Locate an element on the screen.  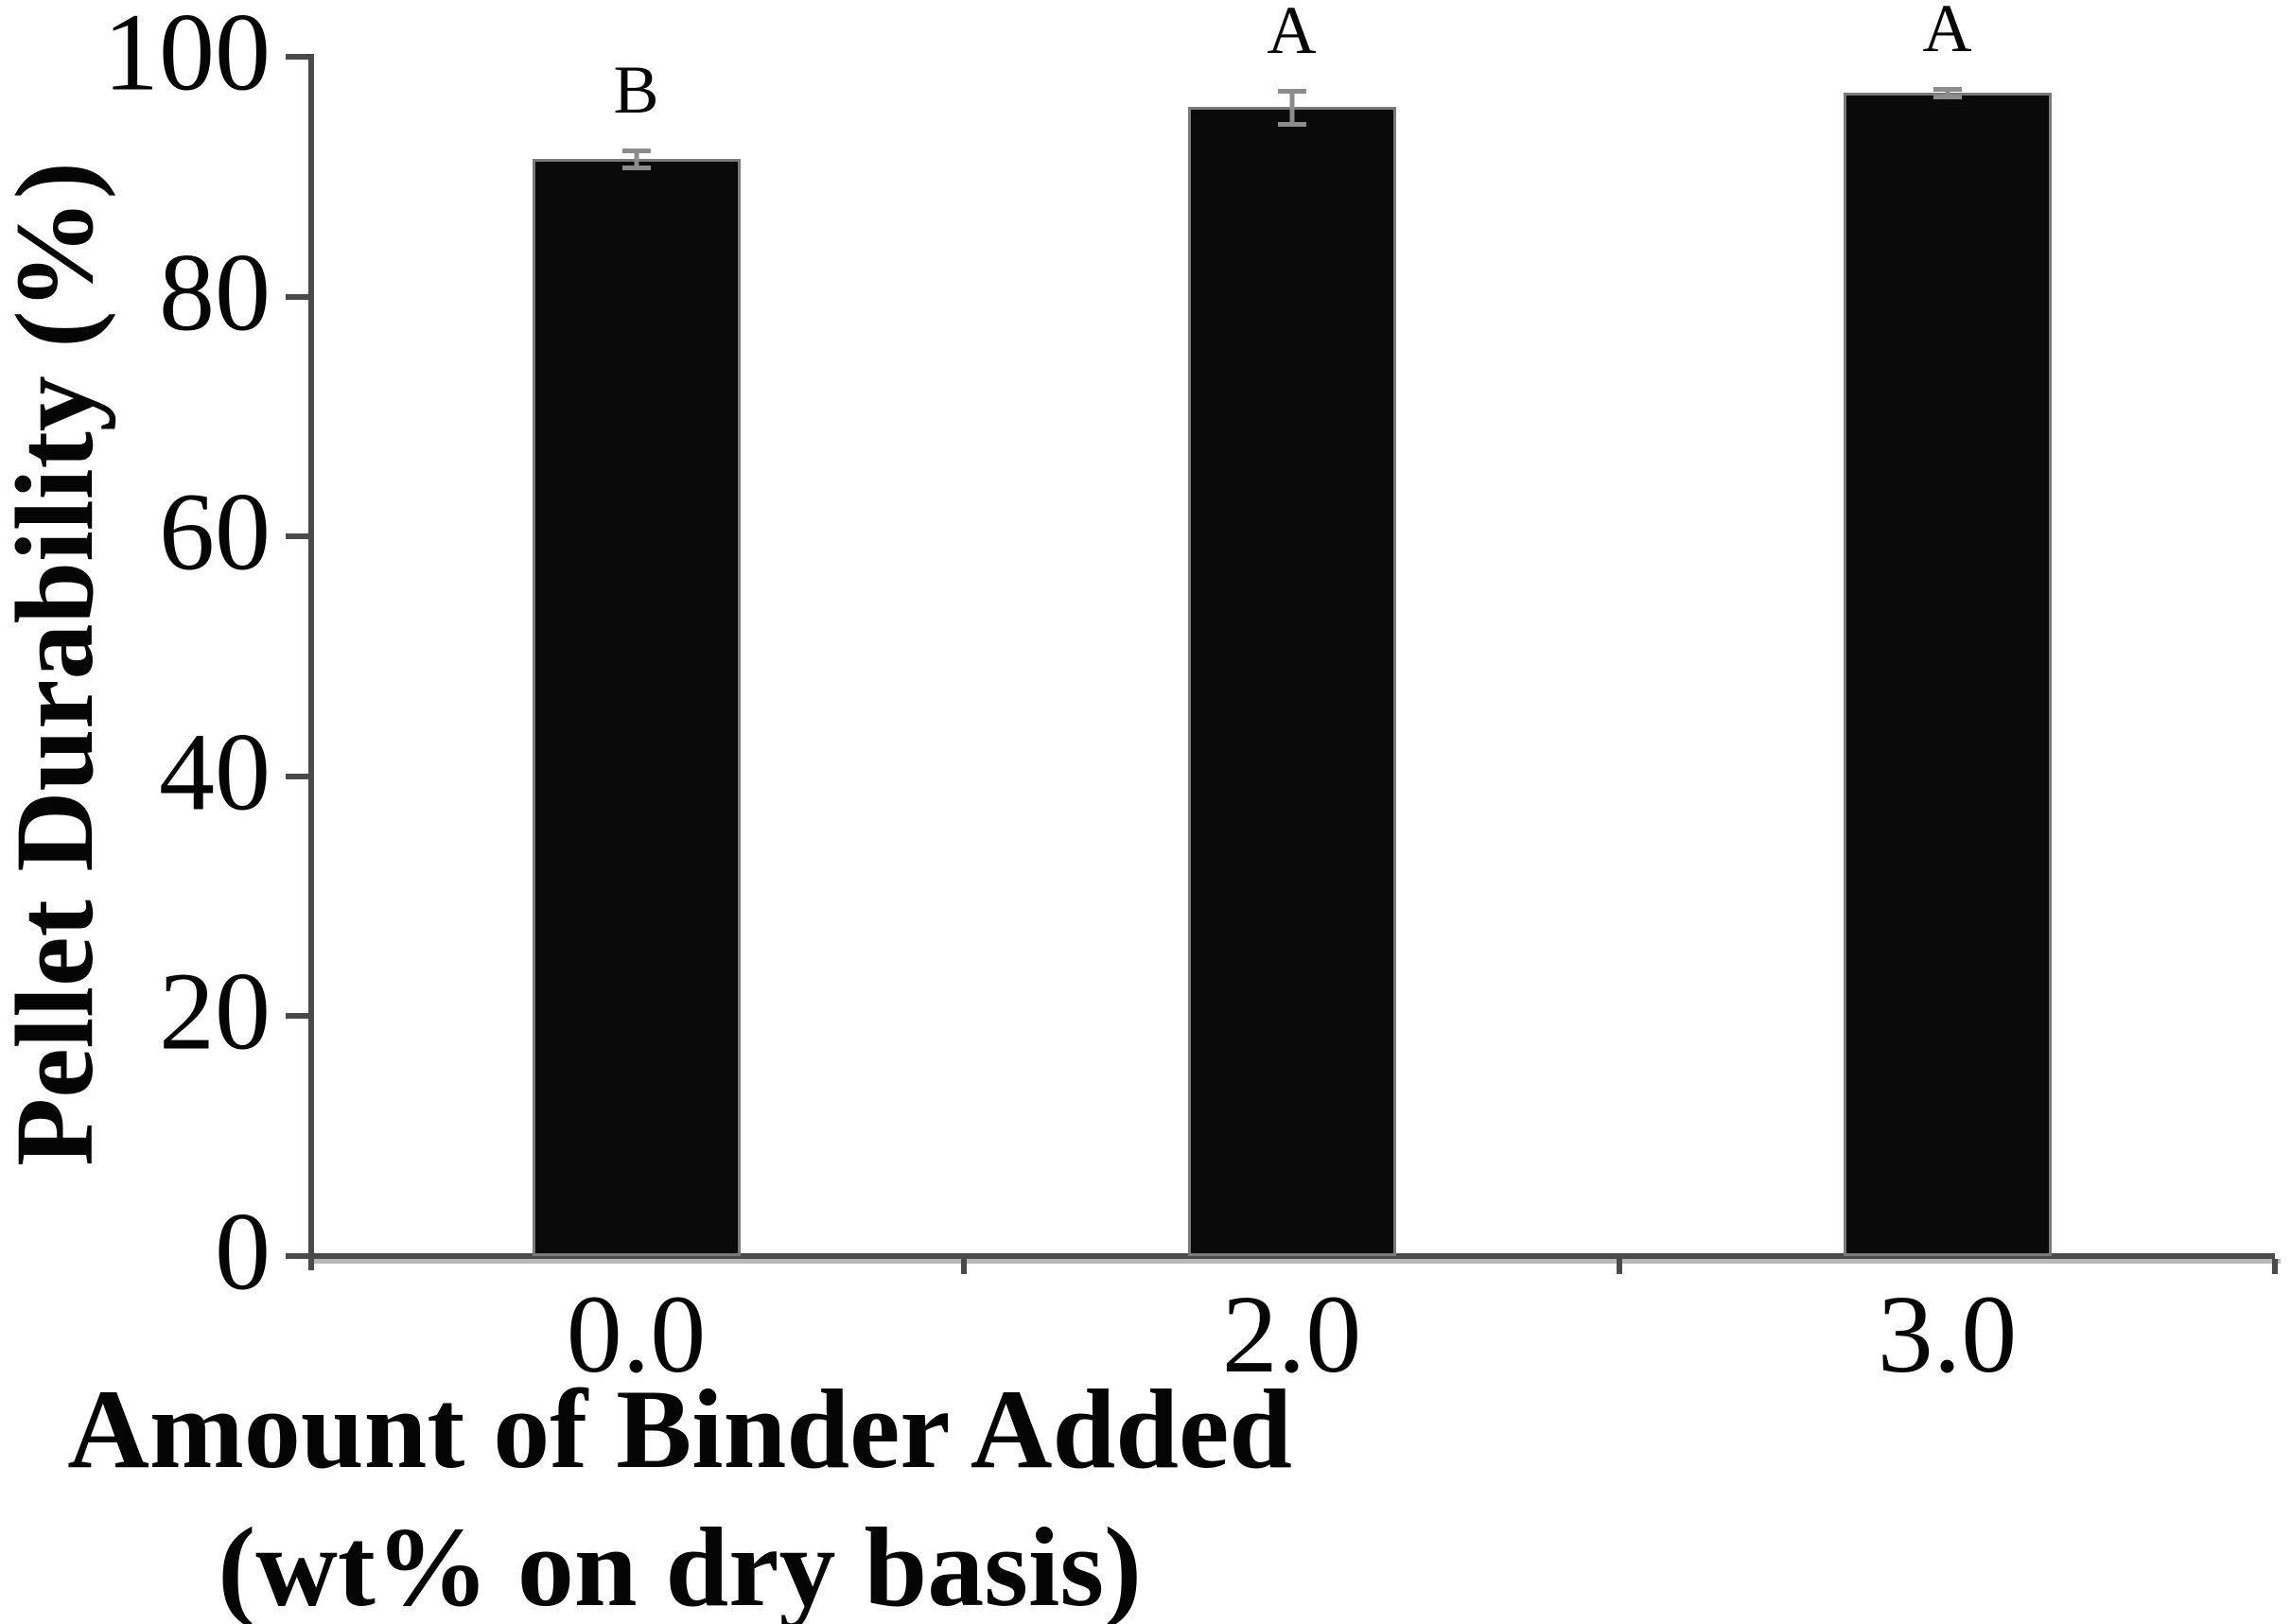
y-tick-label: 20 is located at coordinates (215, 1012).